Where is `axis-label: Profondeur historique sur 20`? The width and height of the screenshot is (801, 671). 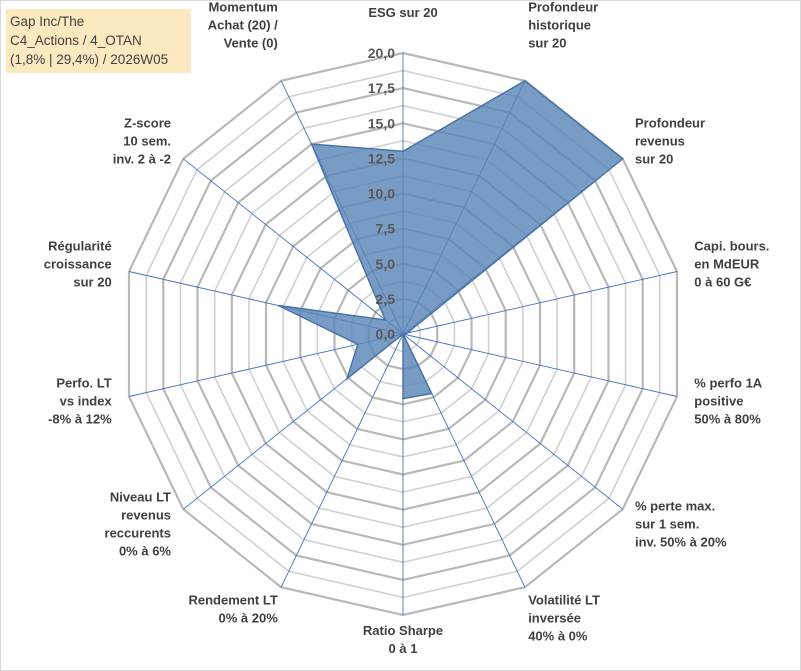 axis-label: Profondeur historique sur 20 is located at coordinates (563, 25).